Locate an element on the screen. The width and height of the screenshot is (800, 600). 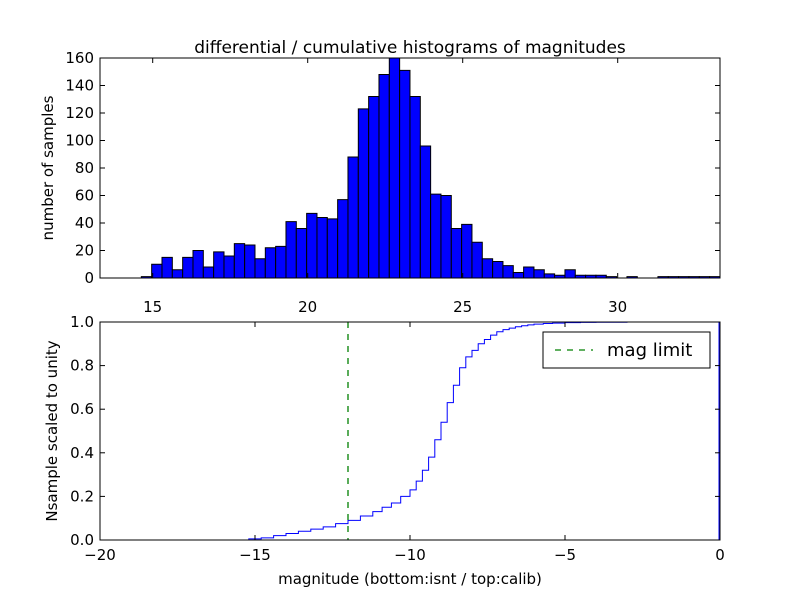
y-tick-label: 0.4 is located at coordinates (82, 453).